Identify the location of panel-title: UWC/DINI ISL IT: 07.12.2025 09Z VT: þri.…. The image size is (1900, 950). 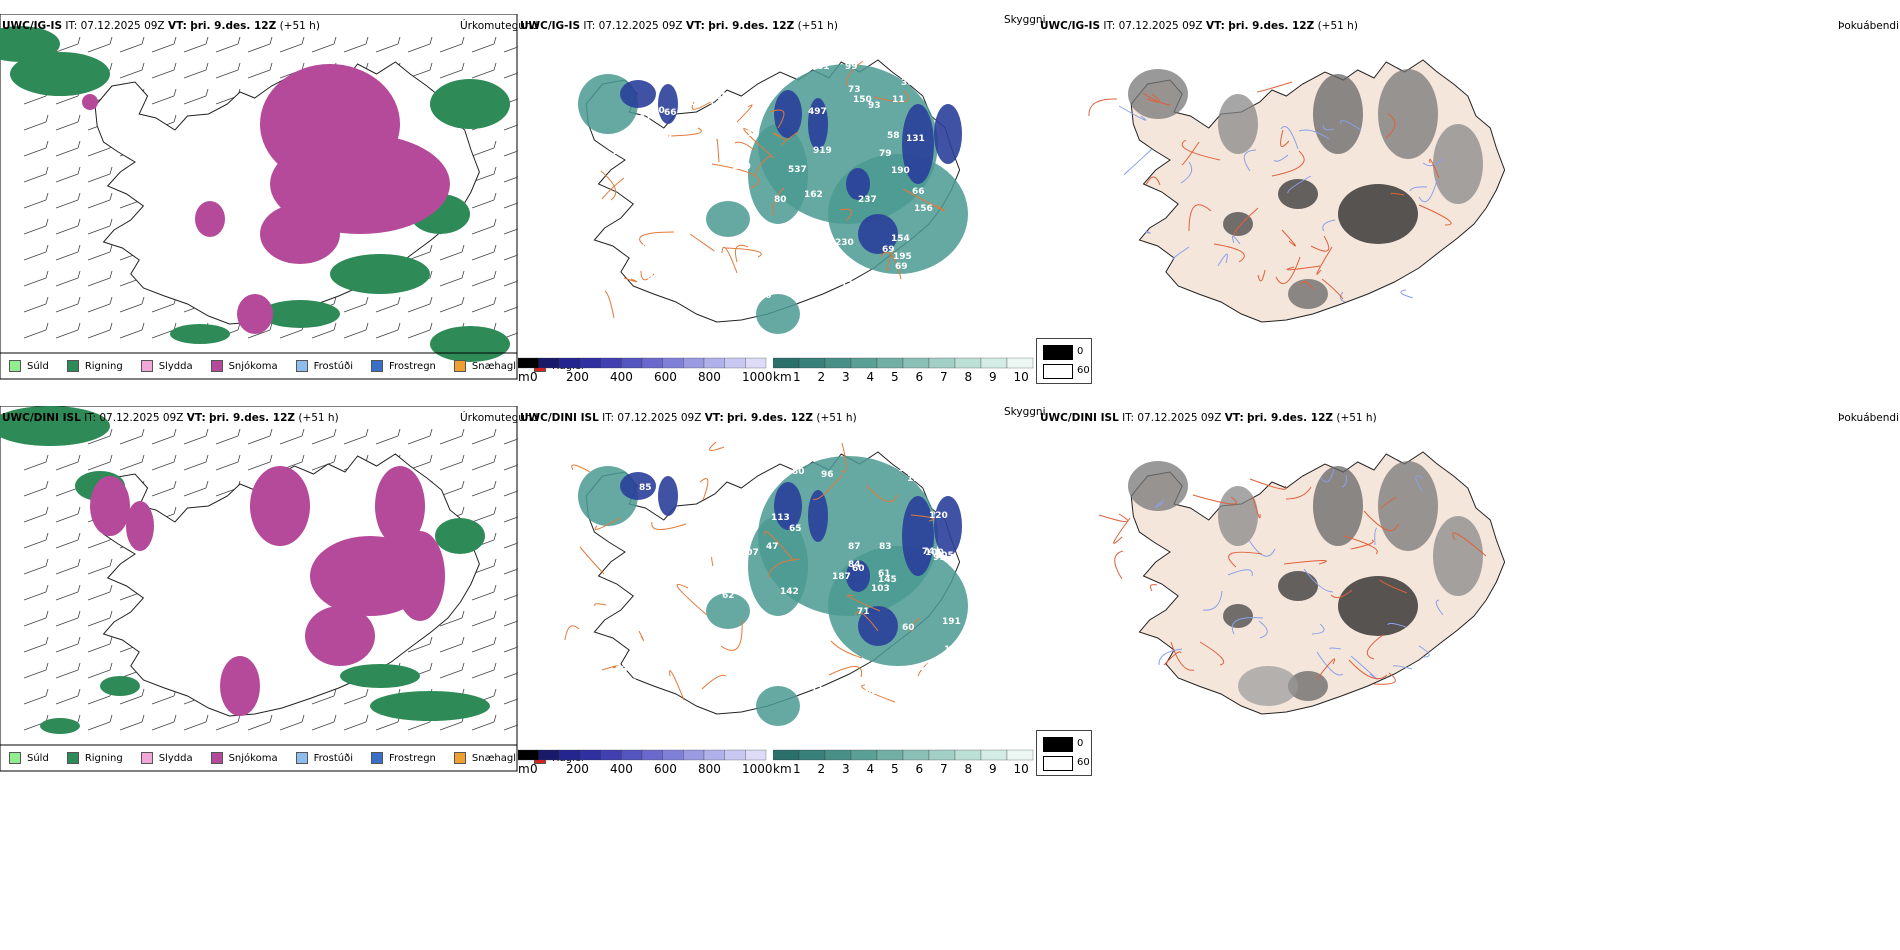
(688, 418).